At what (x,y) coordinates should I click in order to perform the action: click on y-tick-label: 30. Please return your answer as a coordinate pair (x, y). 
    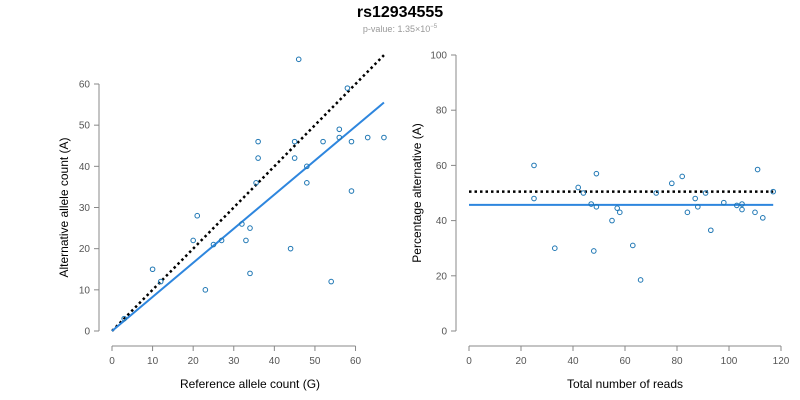
    Looking at the image, I should click on (85, 208).